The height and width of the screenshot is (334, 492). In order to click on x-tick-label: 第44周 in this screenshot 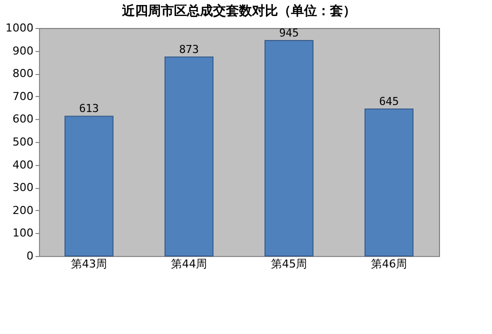, I will do `click(189, 264)`.